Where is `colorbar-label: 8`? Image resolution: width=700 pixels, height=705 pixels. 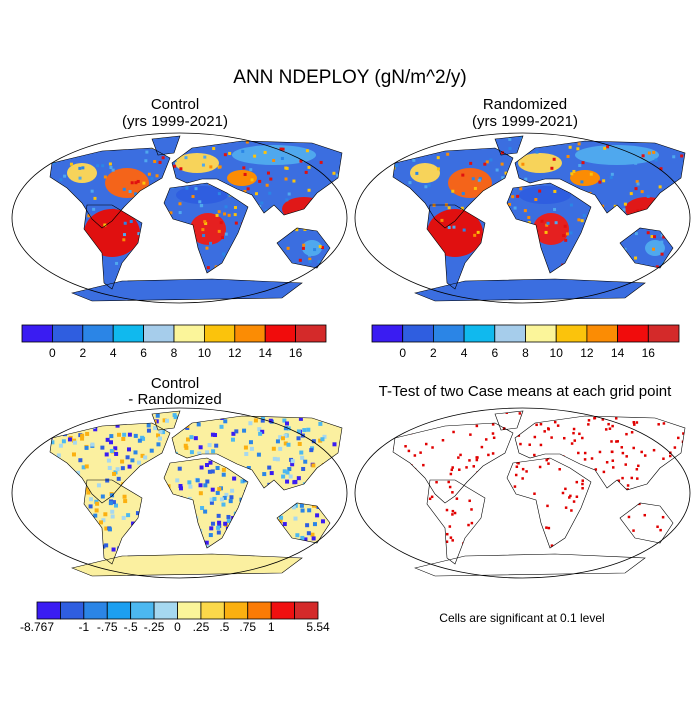 colorbar-label: 8 is located at coordinates (525, 353).